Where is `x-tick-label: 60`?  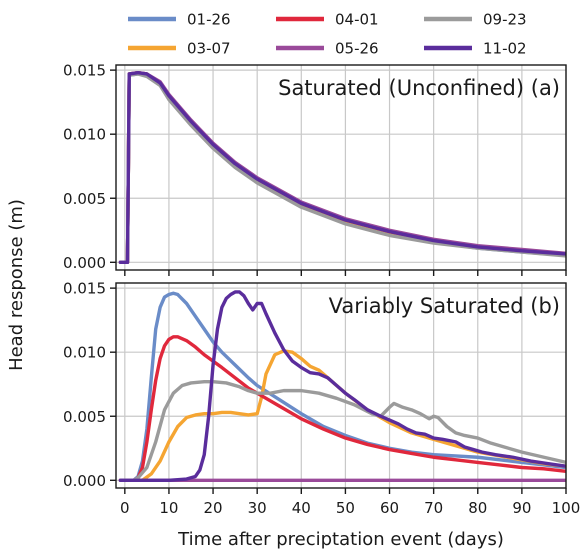
x-tick-label: 60 is located at coordinates (389, 508).